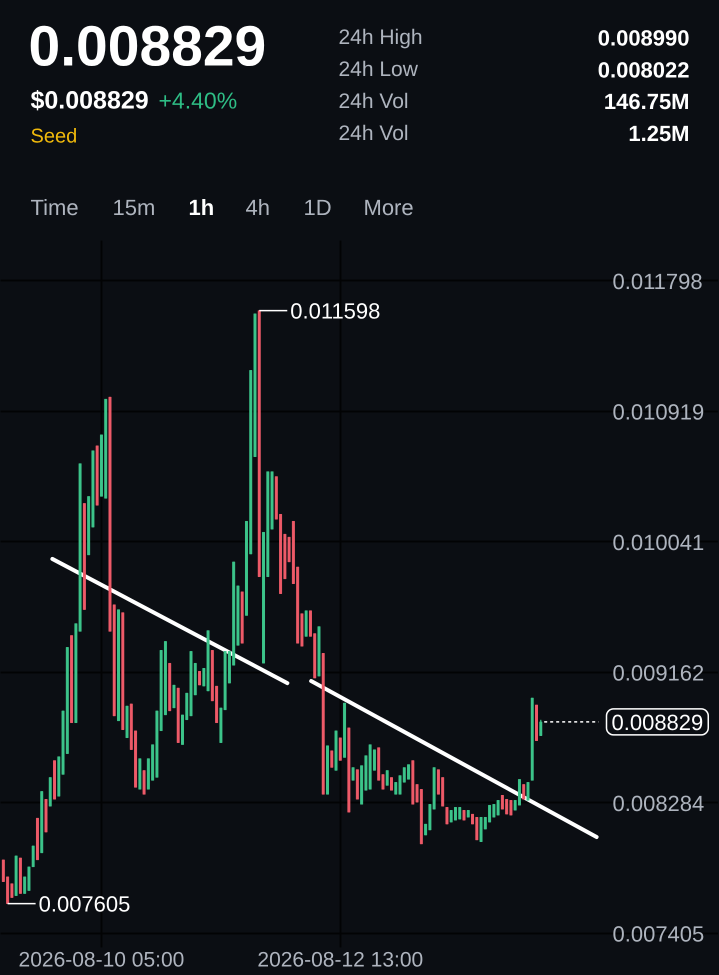 Image resolution: width=719 pixels, height=975 pixels. I want to click on y-tick-label: 0.011798, so click(657, 281).